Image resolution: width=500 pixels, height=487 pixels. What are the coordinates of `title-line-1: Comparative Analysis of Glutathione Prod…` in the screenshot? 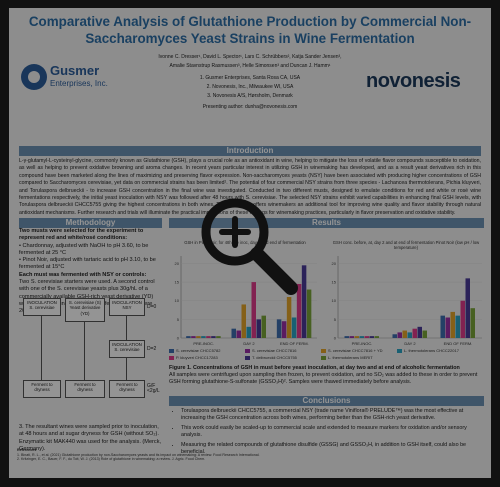 It's located at (250, 21).